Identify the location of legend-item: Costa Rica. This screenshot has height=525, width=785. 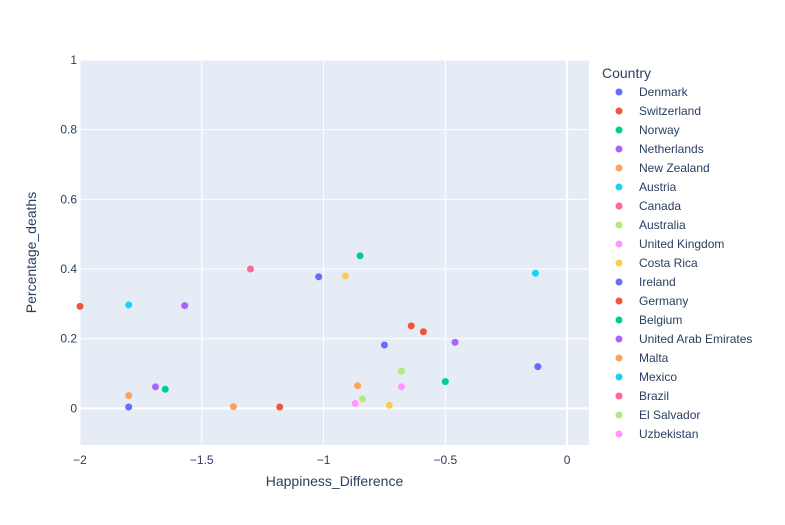
(657, 263).